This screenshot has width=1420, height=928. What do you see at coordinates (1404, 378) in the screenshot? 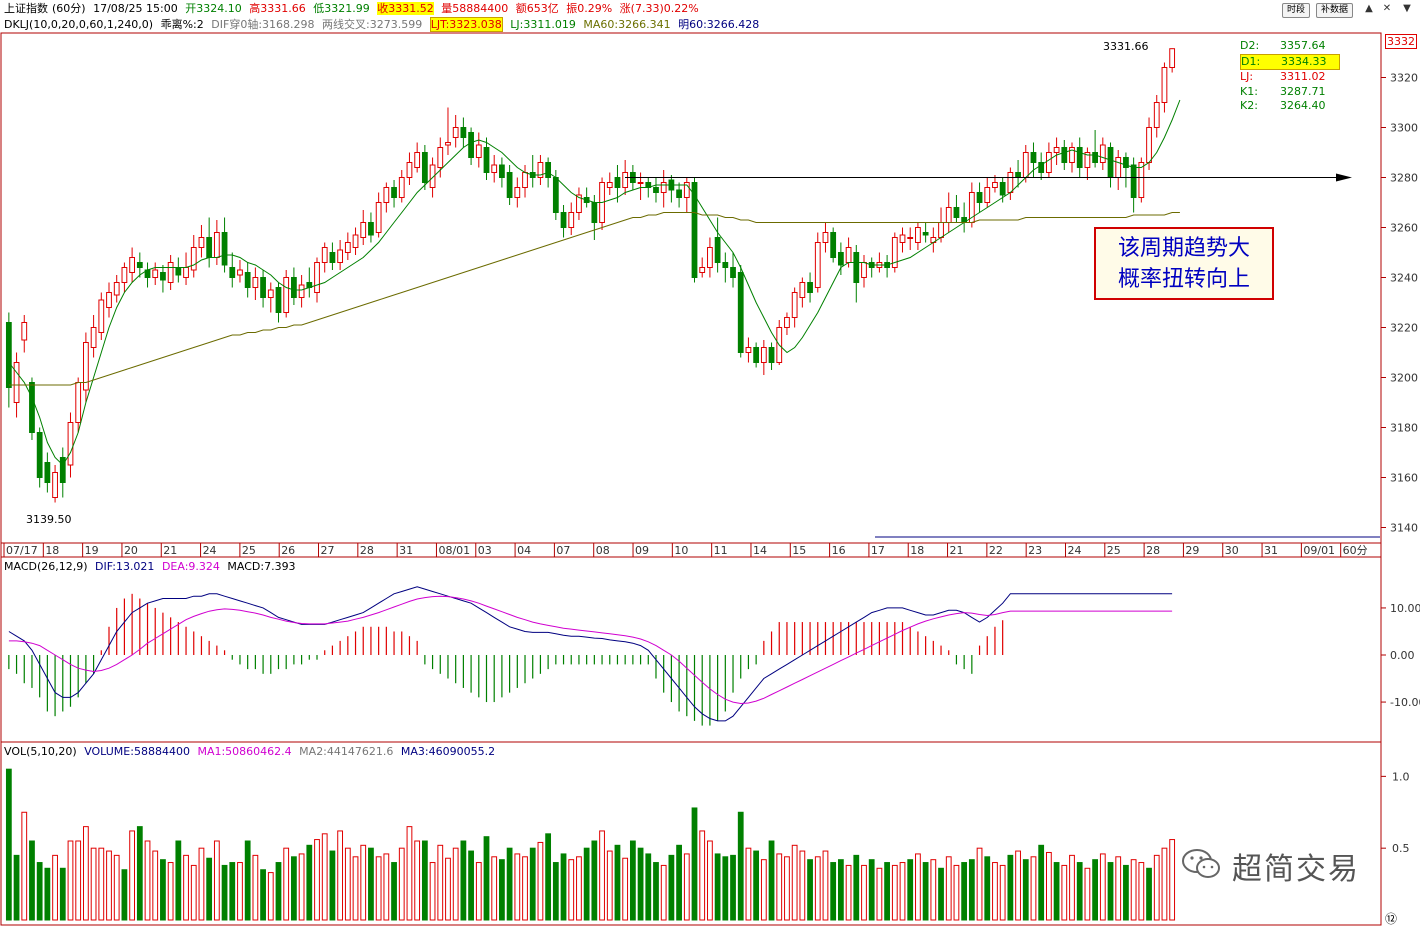
I see `price-tick-label: 3200` at bounding box center [1404, 378].